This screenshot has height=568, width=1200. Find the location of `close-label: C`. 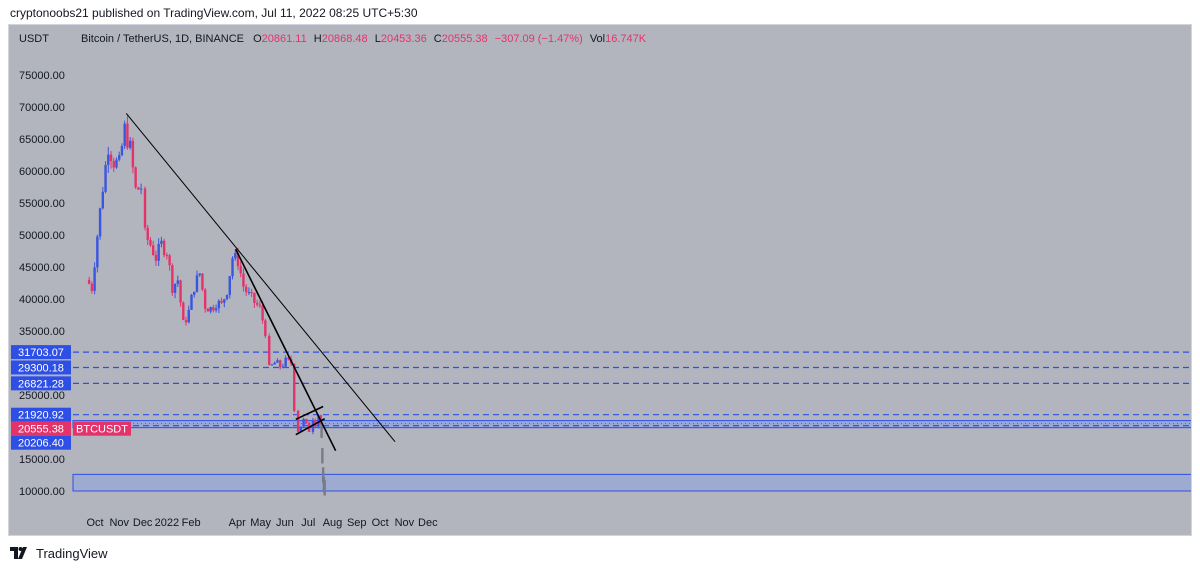

close-label: C is located at coordinates (438, 39).